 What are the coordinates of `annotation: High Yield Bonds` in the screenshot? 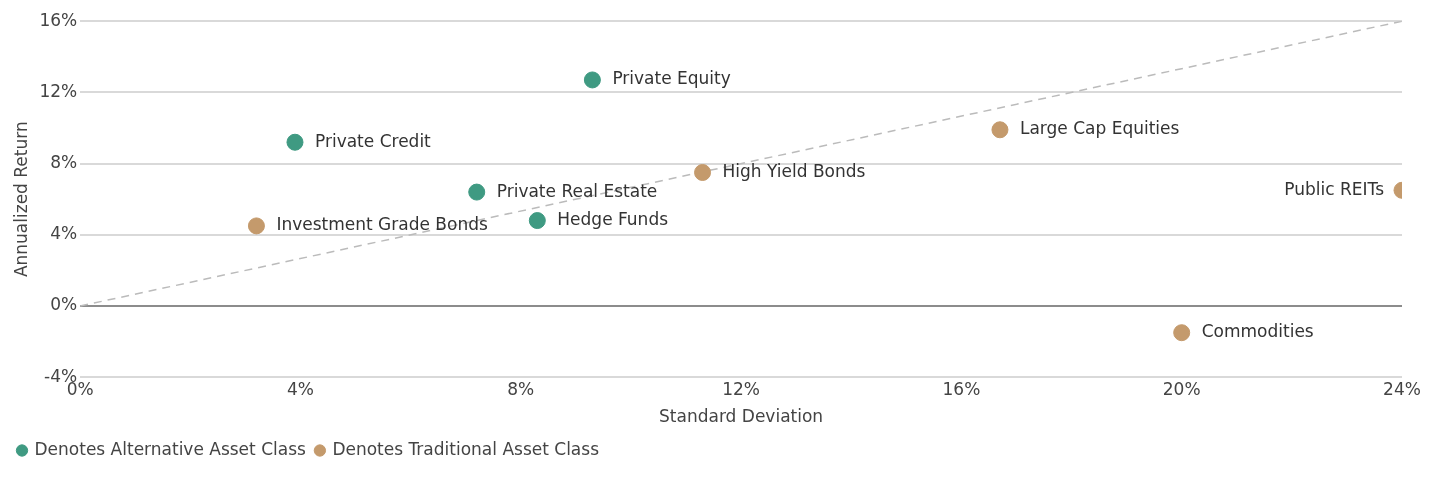 It's located at (794, 170).